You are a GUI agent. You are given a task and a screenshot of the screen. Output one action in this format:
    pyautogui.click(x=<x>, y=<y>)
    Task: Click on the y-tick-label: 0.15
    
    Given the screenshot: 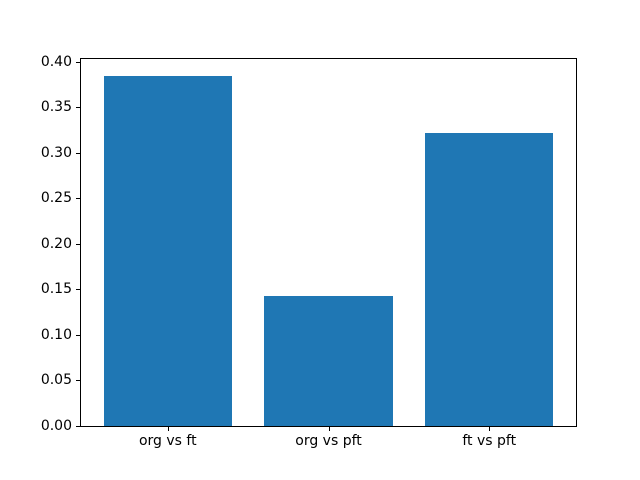 What is the action you would take?
    pyautogui.click(x=56, y=289)
    